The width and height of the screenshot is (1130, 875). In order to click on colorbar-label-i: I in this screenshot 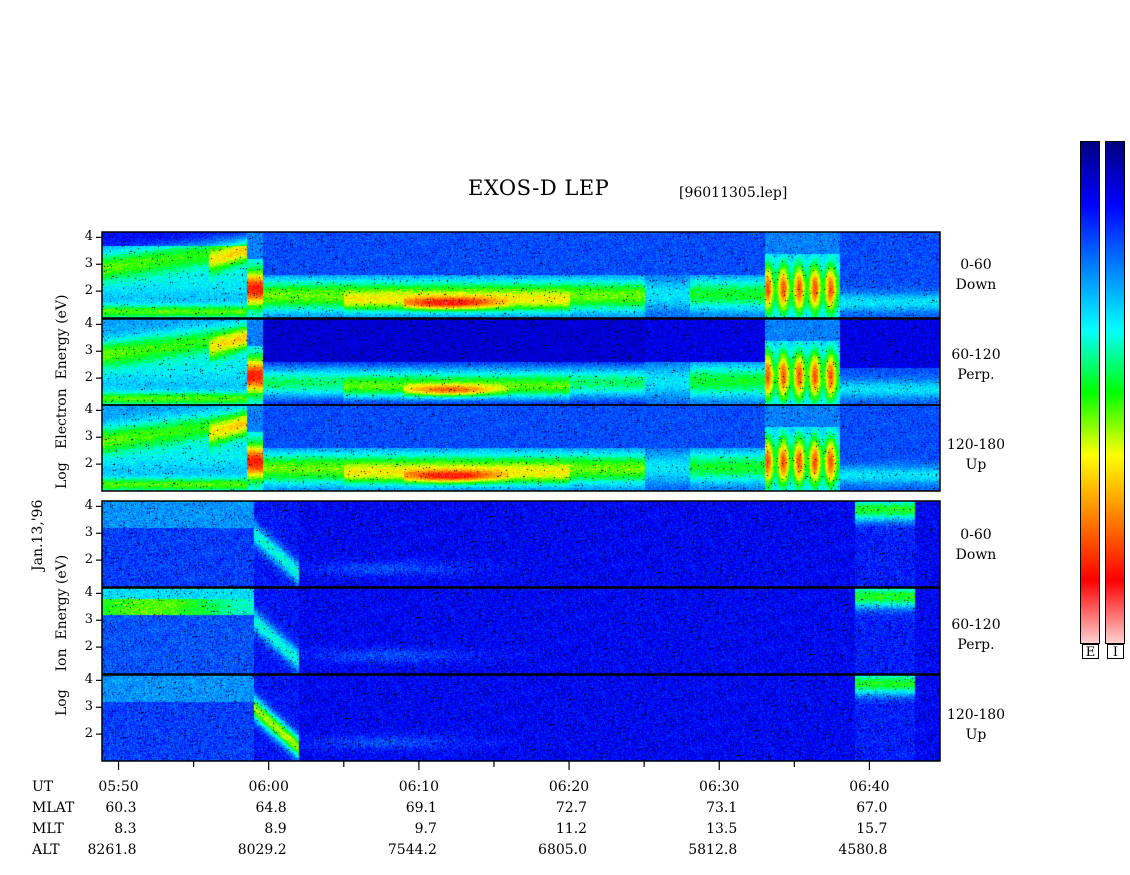, I will do `click(1115, 652)`.